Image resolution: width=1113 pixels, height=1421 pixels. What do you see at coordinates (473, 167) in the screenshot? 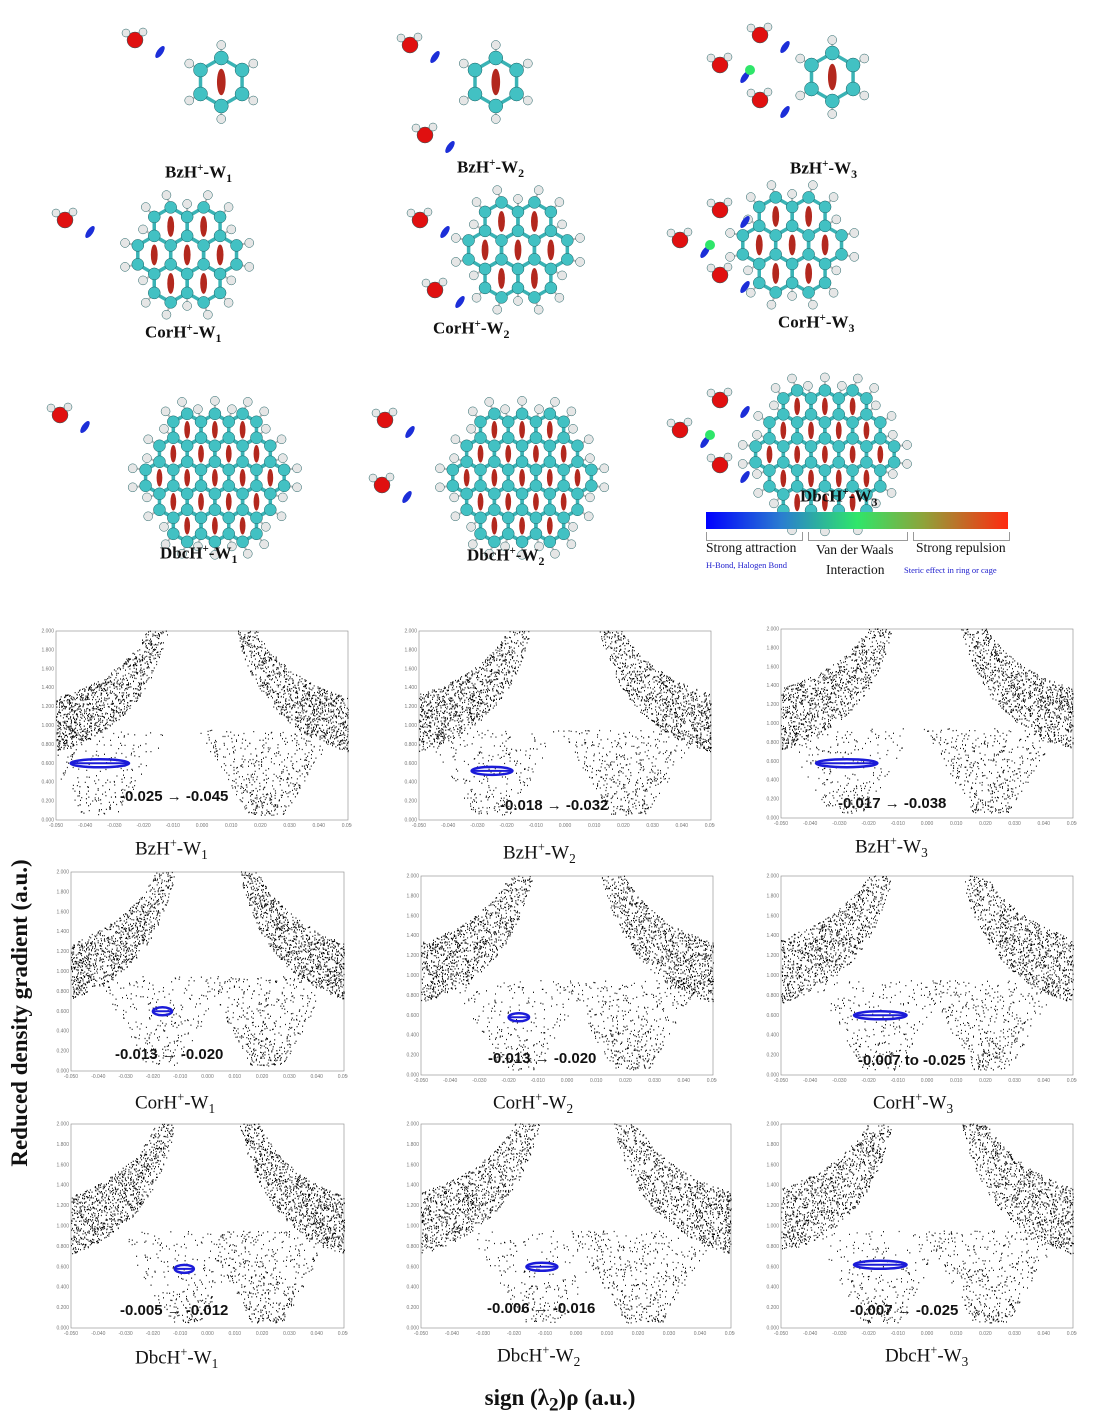
I see `molecule-label-base: BzH` at bounding box center [473, 167].